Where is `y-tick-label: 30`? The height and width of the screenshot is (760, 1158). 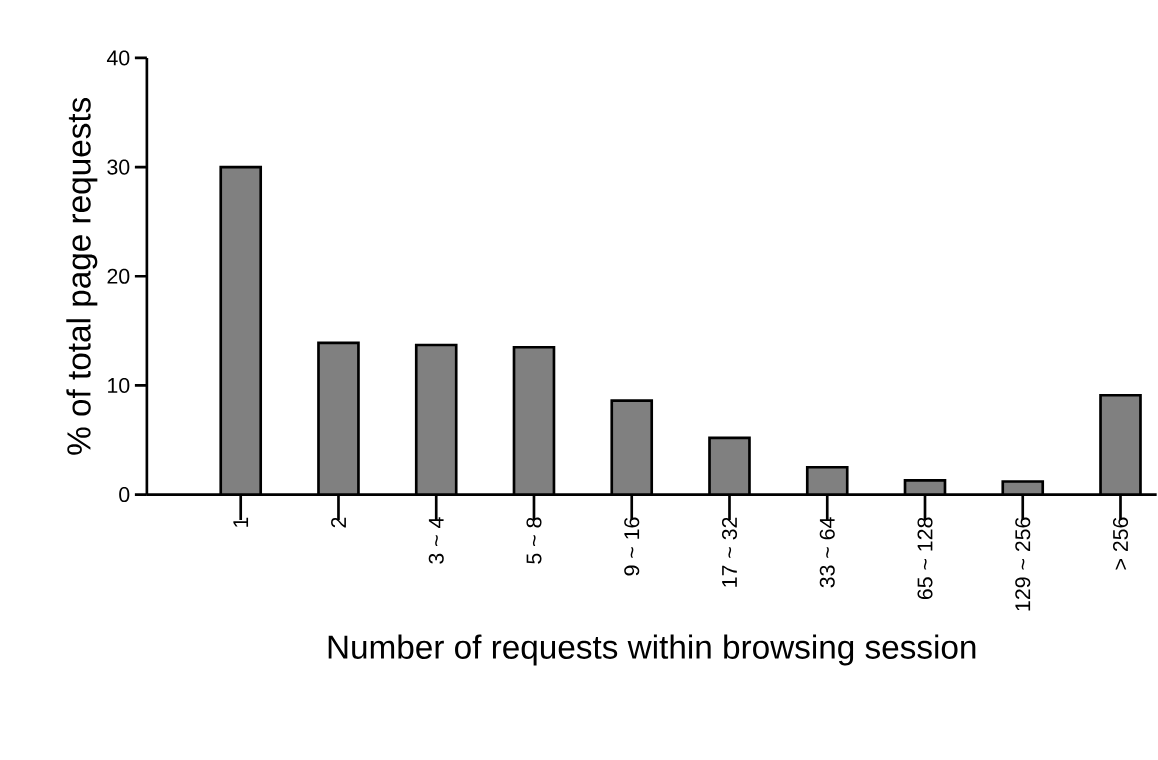 y-tick-label: 30 is located at coordinates (118, 167).